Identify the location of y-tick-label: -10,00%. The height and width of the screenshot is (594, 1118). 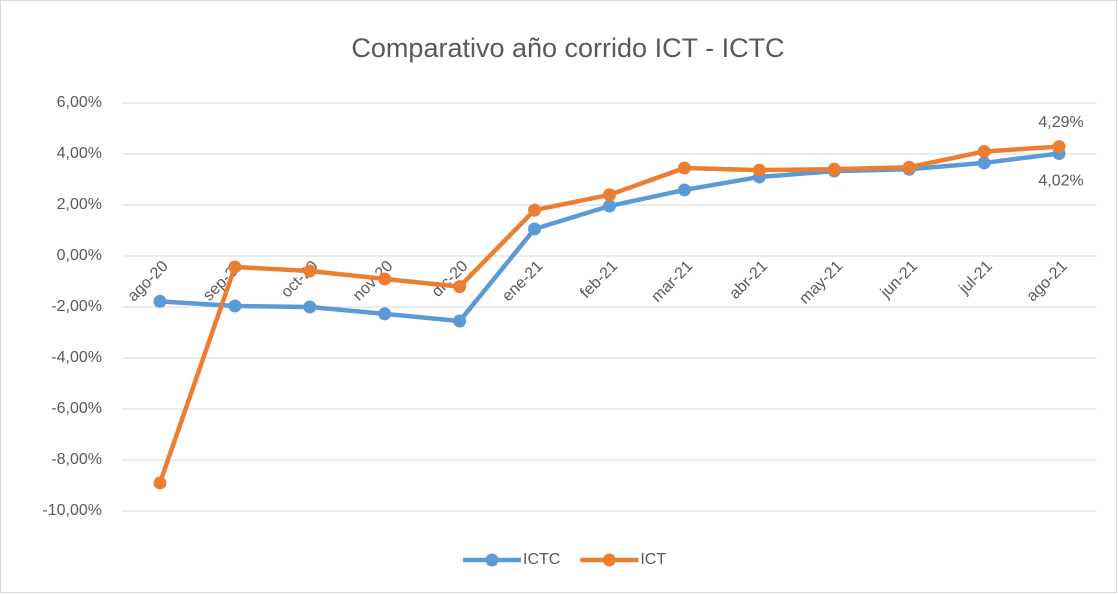
(72, 510).